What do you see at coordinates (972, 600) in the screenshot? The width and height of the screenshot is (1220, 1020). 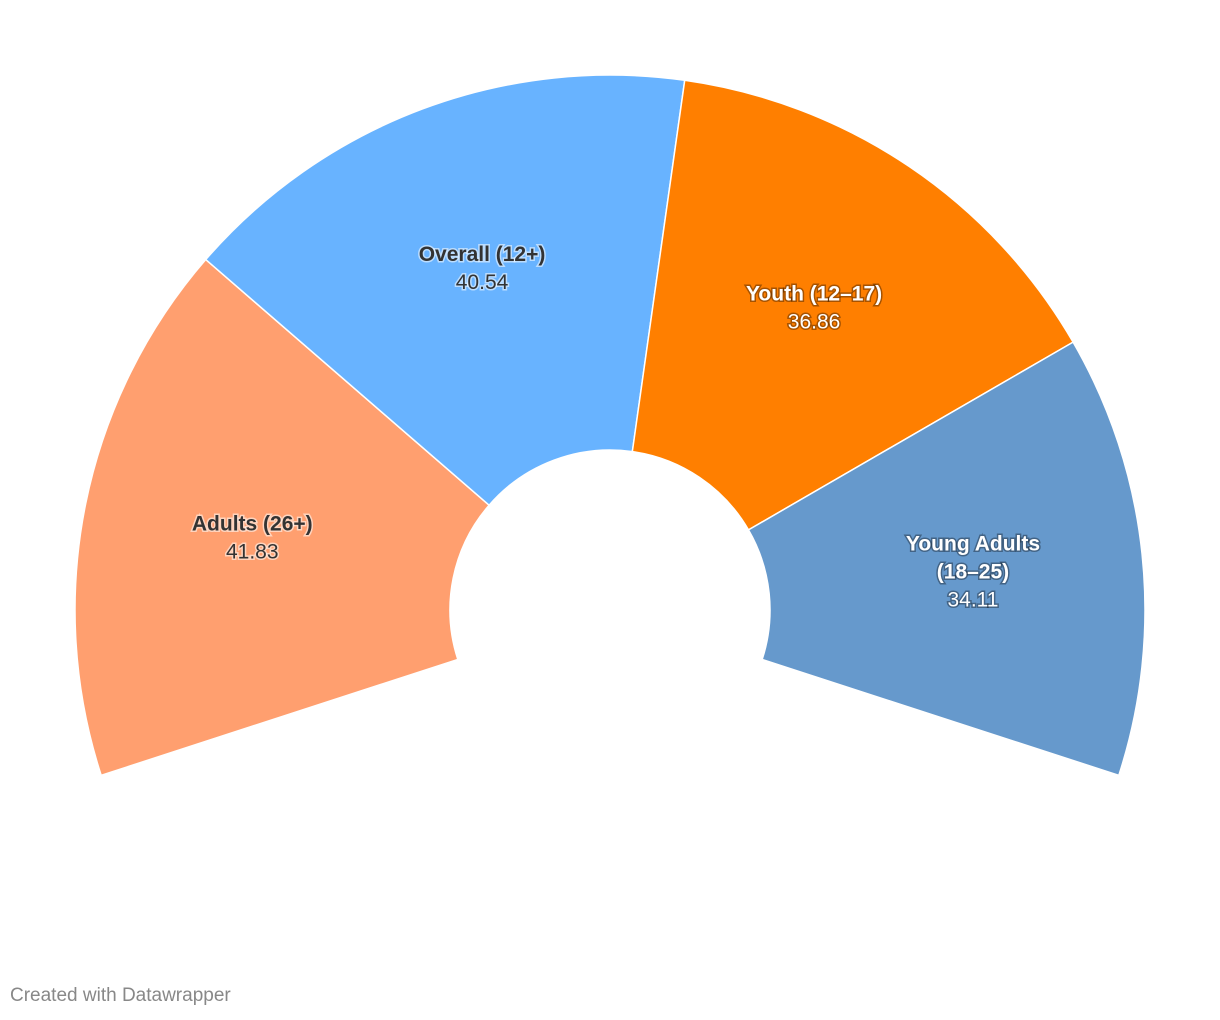 I see `slice-value-3: 34.11` at bounding box center [972, 600].